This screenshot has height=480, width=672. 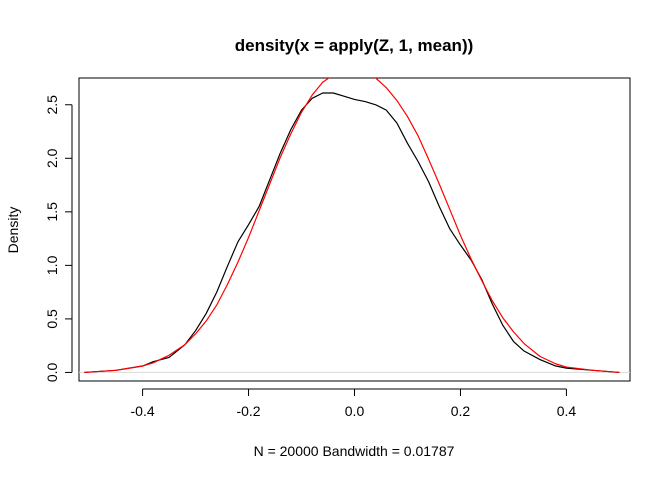 What do you see at coordinates (52, 212) in the screenshot?
I see `y-tick-label: 1.5` at bounding box center [52, 212].